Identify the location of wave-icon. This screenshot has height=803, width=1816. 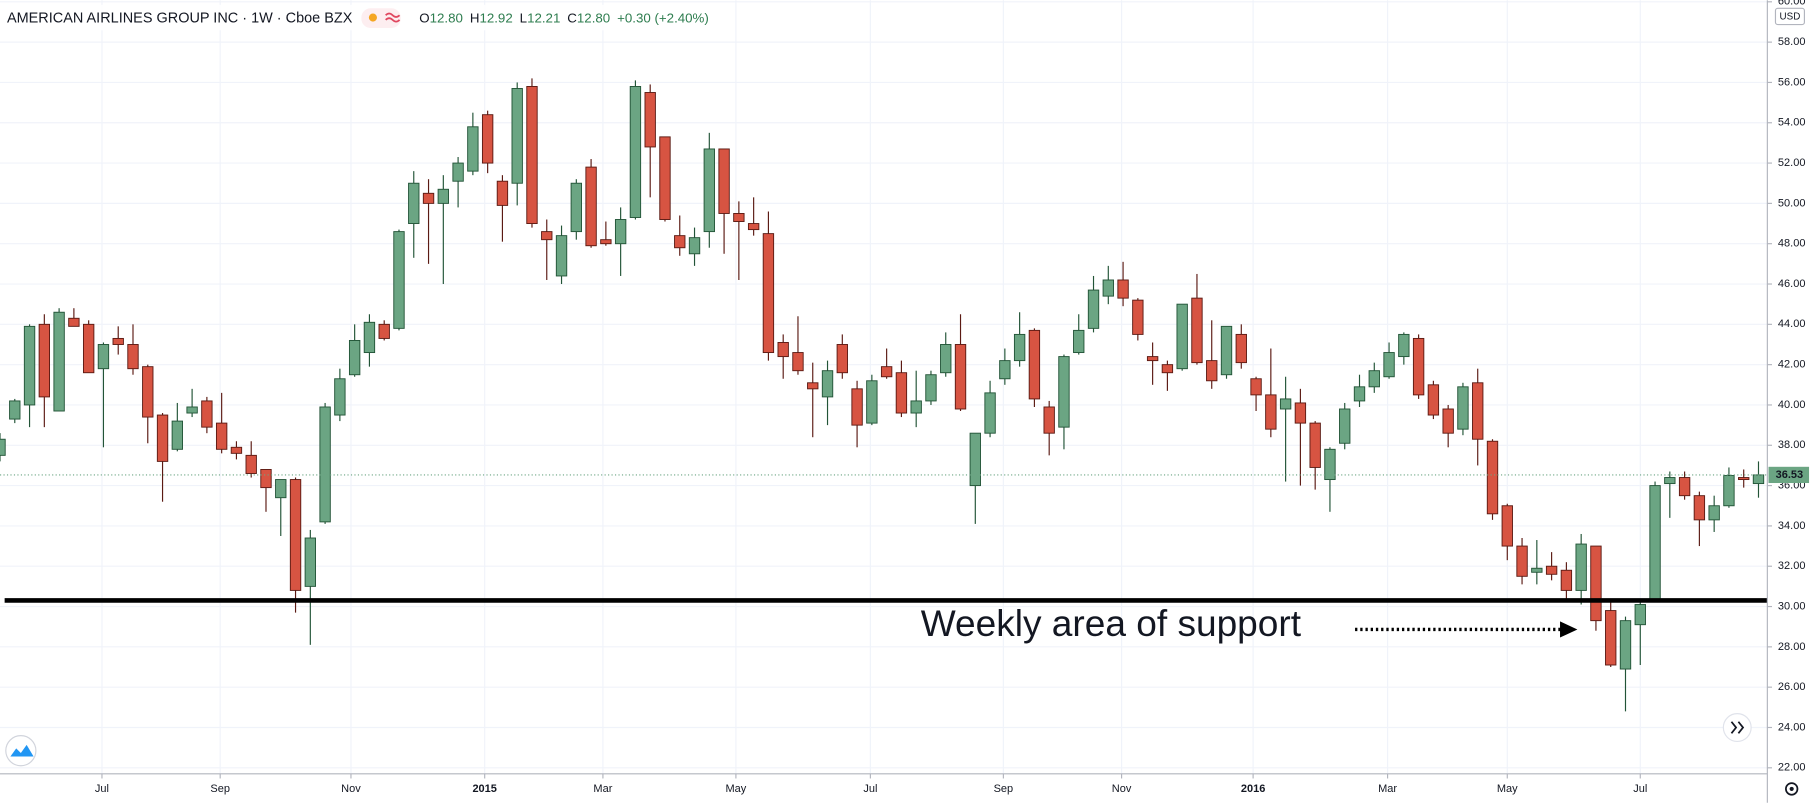
(393, 17).